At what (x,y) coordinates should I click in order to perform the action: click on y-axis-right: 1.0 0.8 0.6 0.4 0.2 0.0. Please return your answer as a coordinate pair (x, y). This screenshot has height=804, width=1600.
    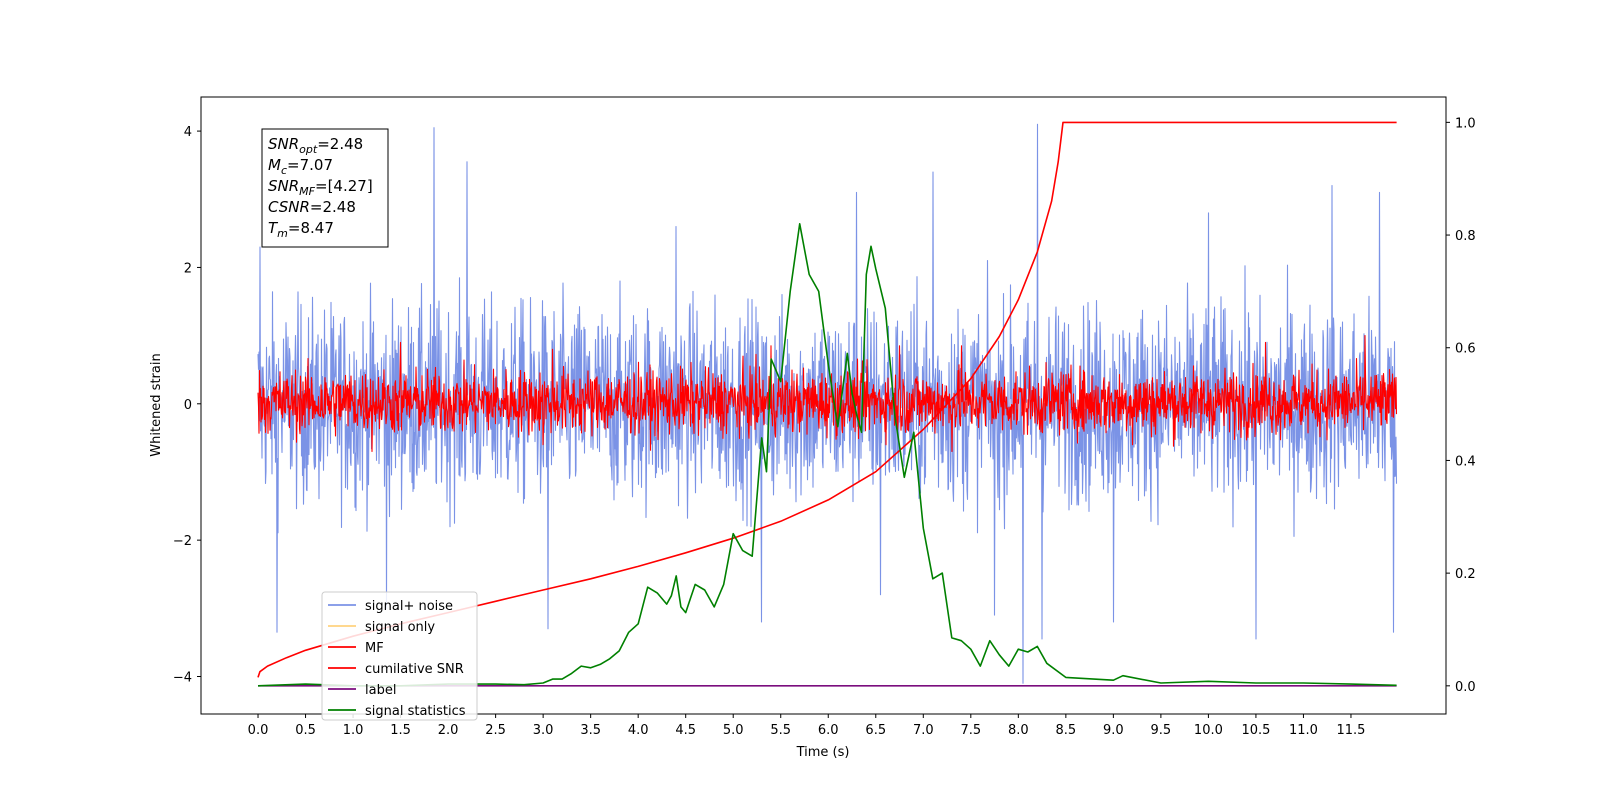
    Looking at the image, I should click on (1461, 405).